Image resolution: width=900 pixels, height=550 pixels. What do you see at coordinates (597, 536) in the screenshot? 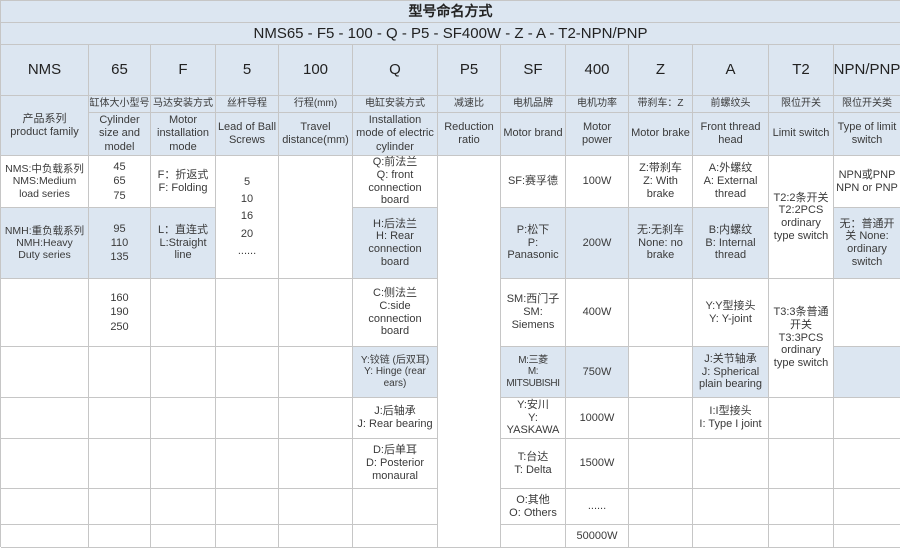
I see `power-50000w-cell: 50000W` at bounding box center [597, 536].